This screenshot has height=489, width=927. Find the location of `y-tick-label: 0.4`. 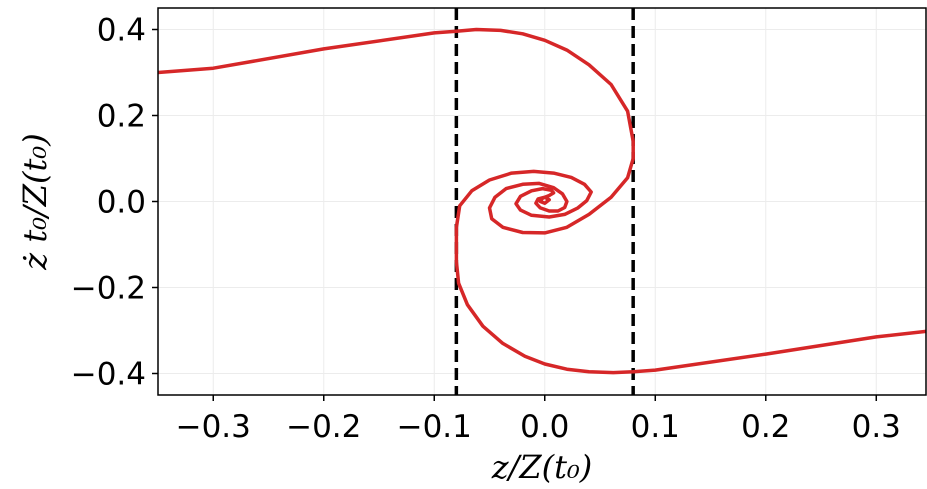

y-tick-label: 0.4 is located at coordinates (121, 31).